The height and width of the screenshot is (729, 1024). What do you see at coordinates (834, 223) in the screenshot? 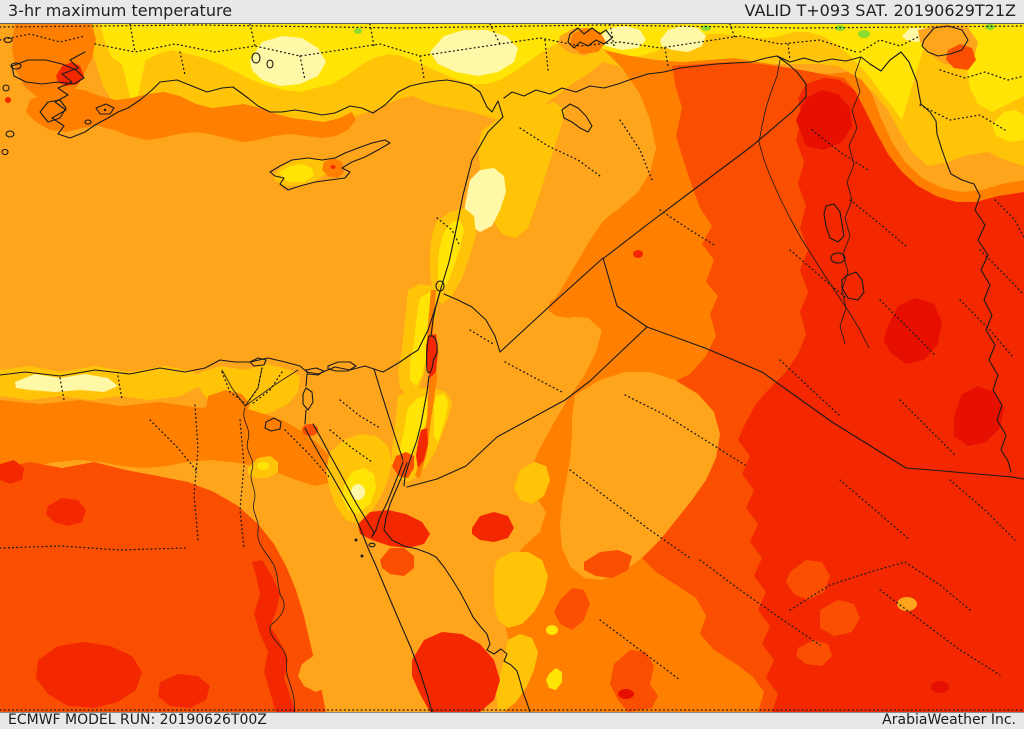
I see `lake-tharthar` at bounding box center [834, 223].